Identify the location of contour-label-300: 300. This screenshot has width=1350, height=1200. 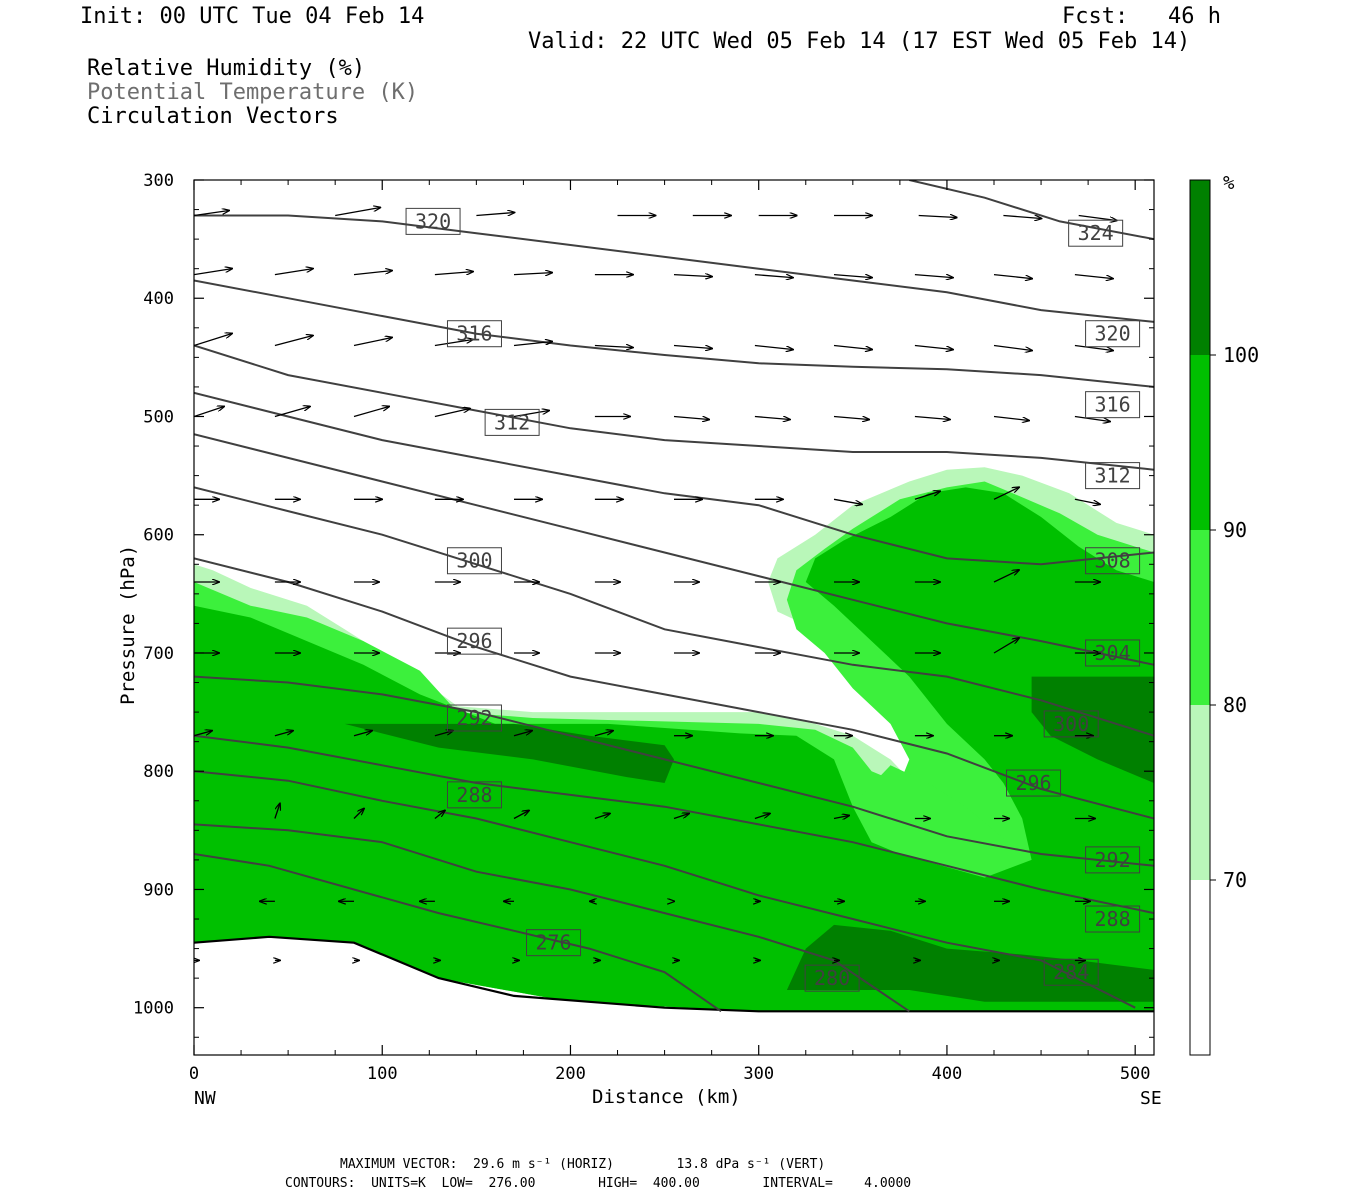
(1071, 724).